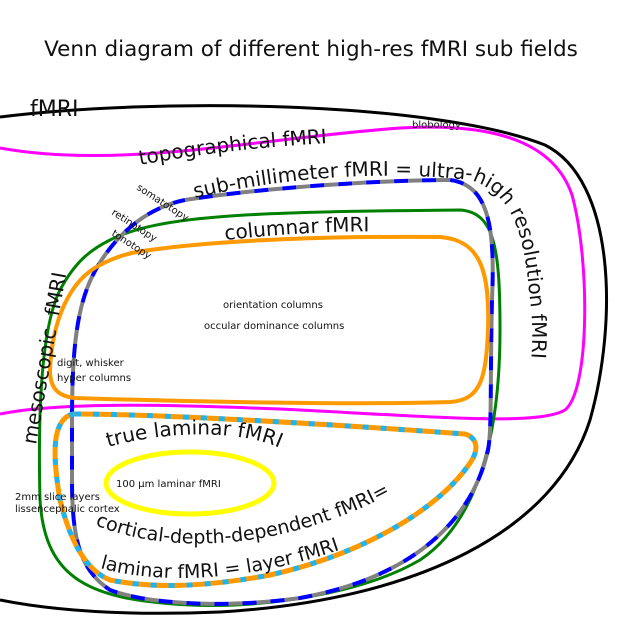 The height and width of the screenshot is (633, 622). Describe the element at coordinates (54, 109) in the screenshot. I see `label-fmri: fMRI` at that location.